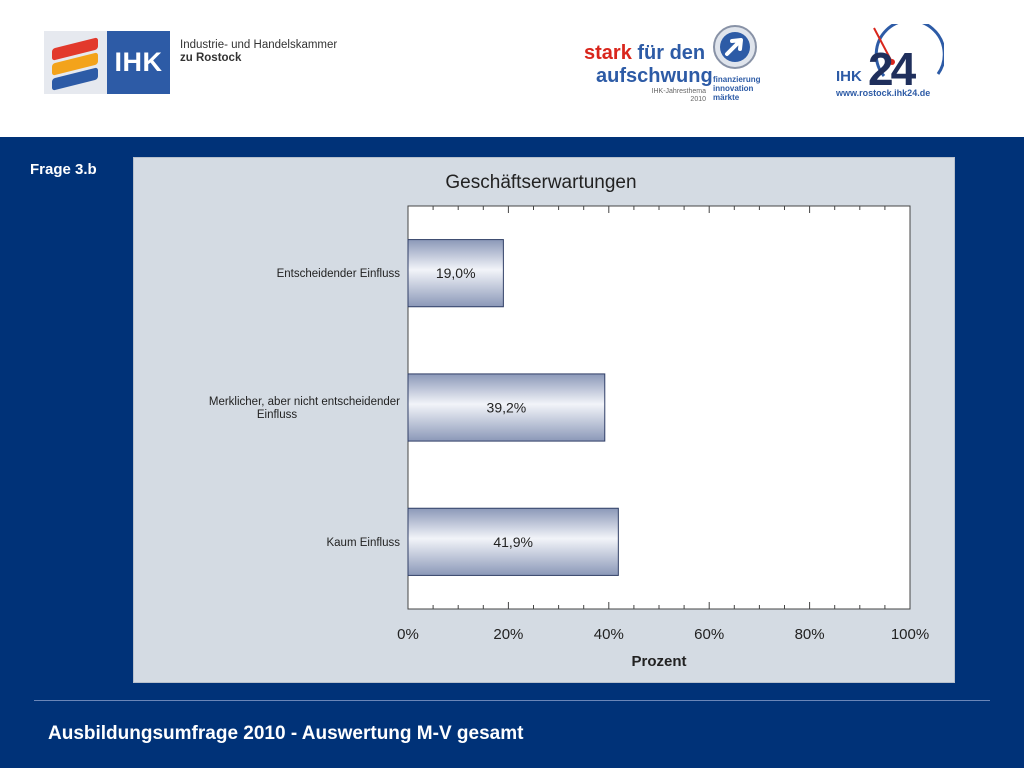  Describe the element at coordinates (259, 45) in the screenshot. I see `ihk-name-line1: Industrie- und Handelskammer` at that location.